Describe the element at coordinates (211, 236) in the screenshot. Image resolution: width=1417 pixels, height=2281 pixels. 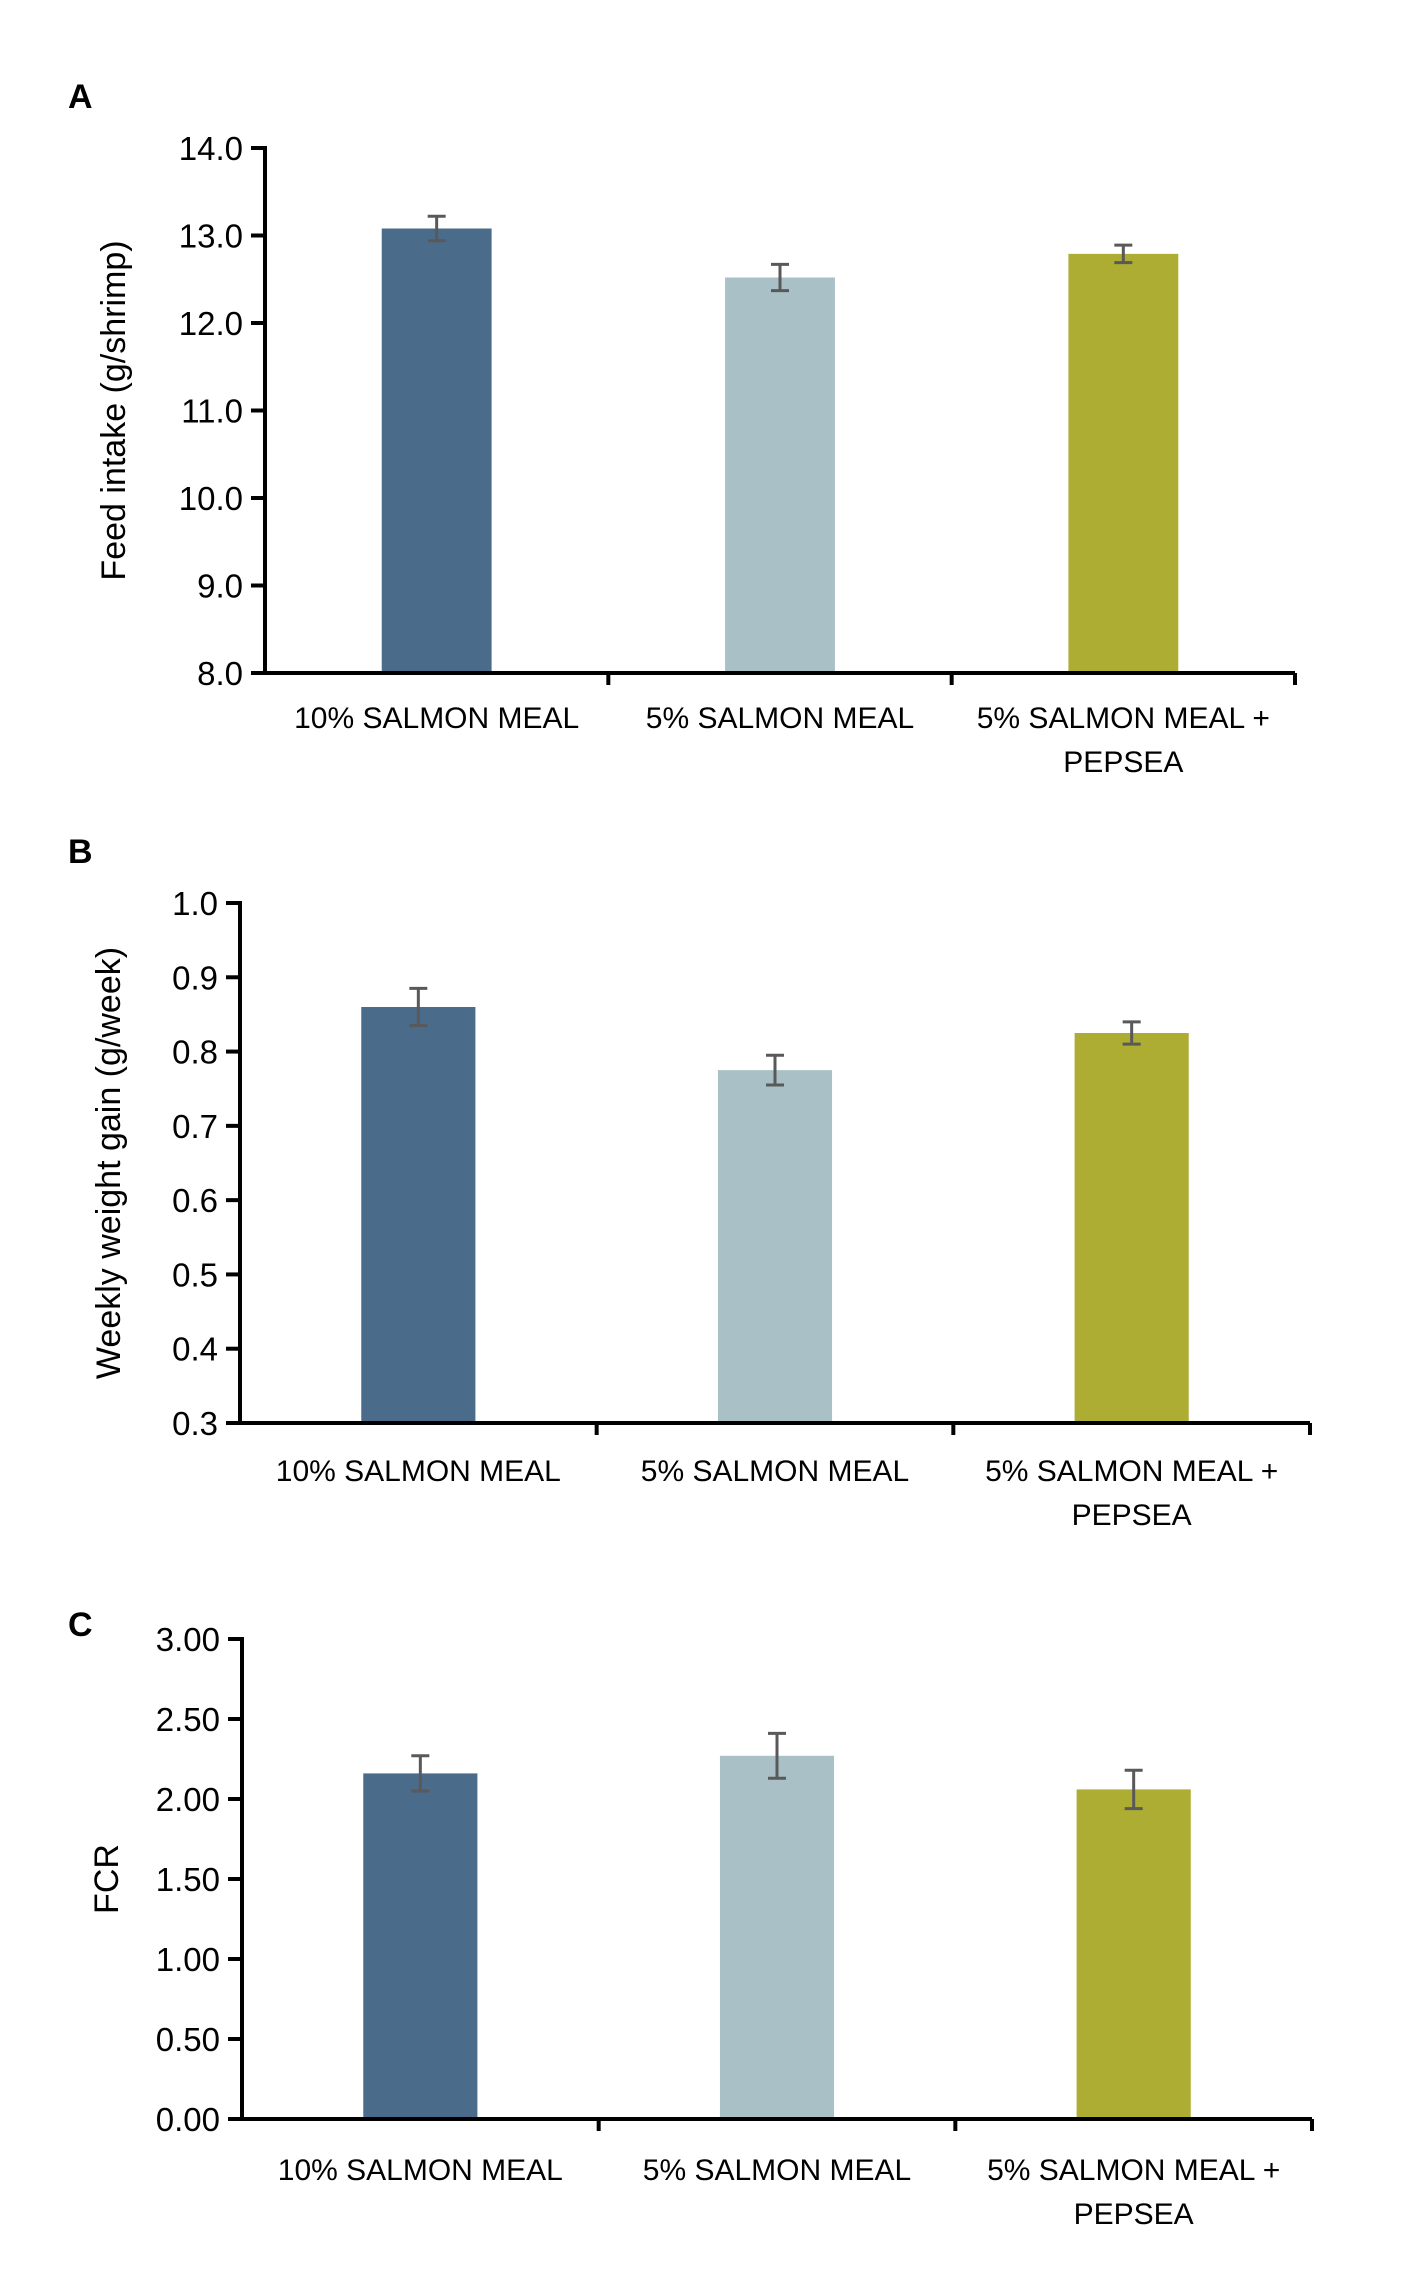
I see `y-tick-label: 13.0` at that location.